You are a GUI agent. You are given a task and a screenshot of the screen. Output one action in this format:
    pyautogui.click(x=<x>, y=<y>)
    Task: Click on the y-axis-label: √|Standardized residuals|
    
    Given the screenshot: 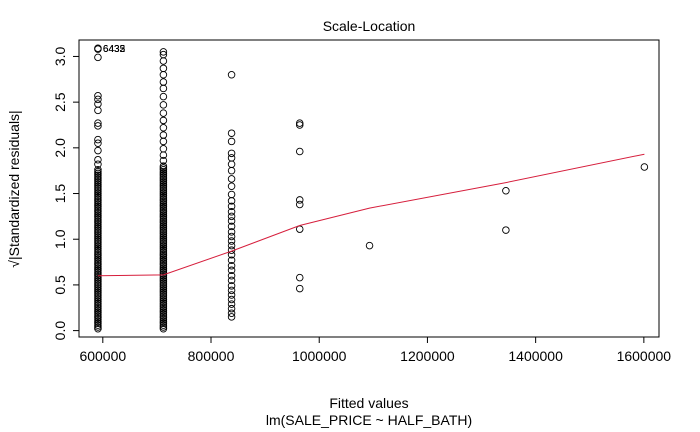 What is the action you would take?
    pyautogui.click(x=14, y=188)
    